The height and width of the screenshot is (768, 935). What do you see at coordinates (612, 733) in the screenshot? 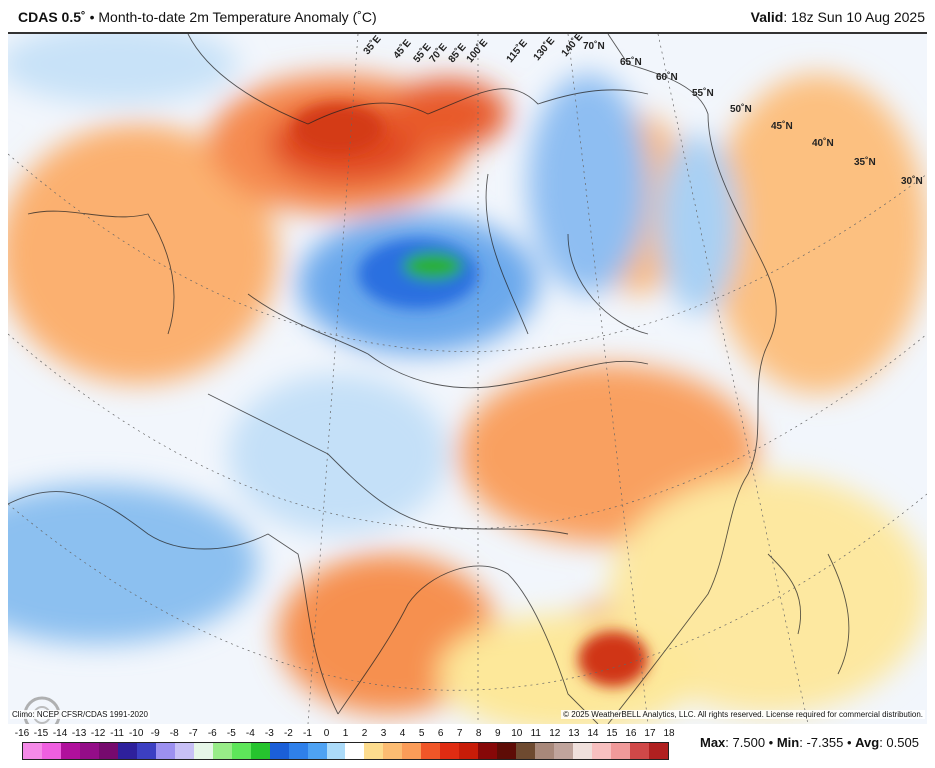
I see `colorbar-tick-label: 15` at bounding box center [612, 733].